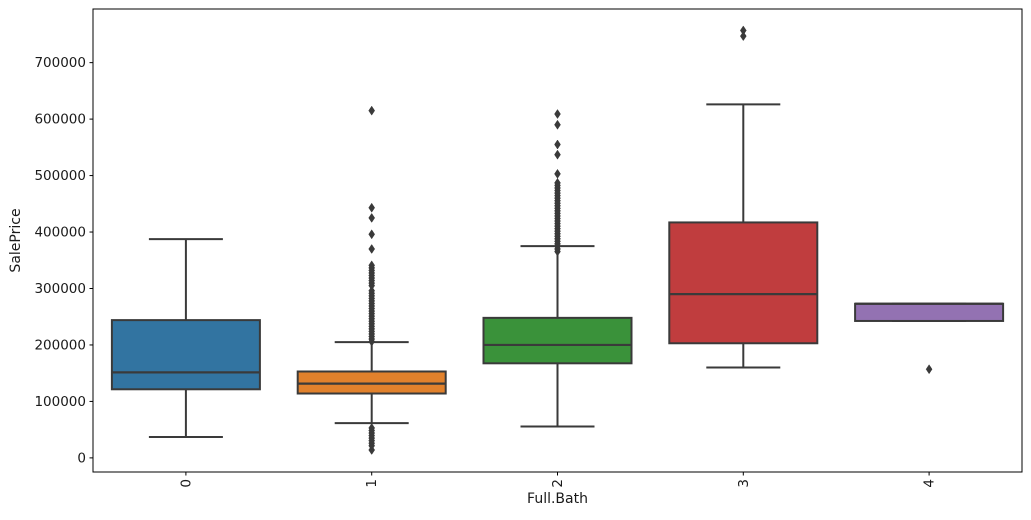 The image size is (1031, 520). What do you see at coordinates (60, 176) in the screenshot?
I see `y-tick-label: 500000` at bounding box center [60, 176].